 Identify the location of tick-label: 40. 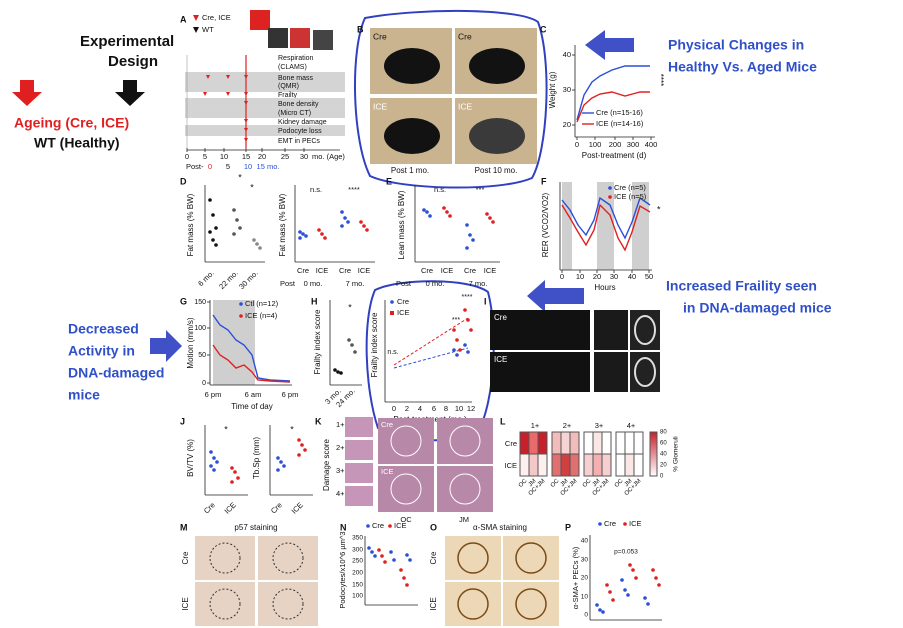
(585, 541).